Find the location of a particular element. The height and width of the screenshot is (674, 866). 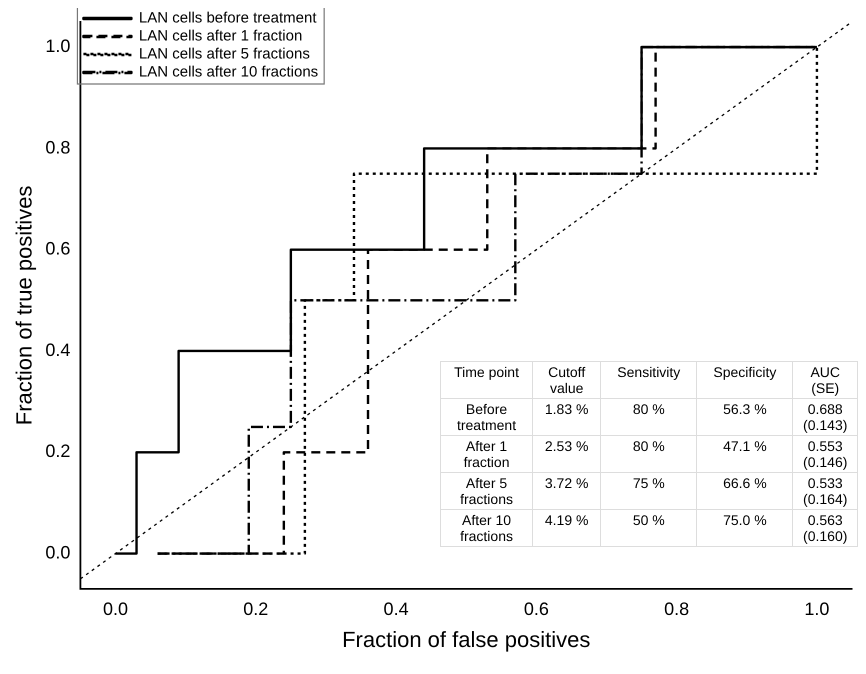

annotation: 75 % is located at coordinates (648, 491).